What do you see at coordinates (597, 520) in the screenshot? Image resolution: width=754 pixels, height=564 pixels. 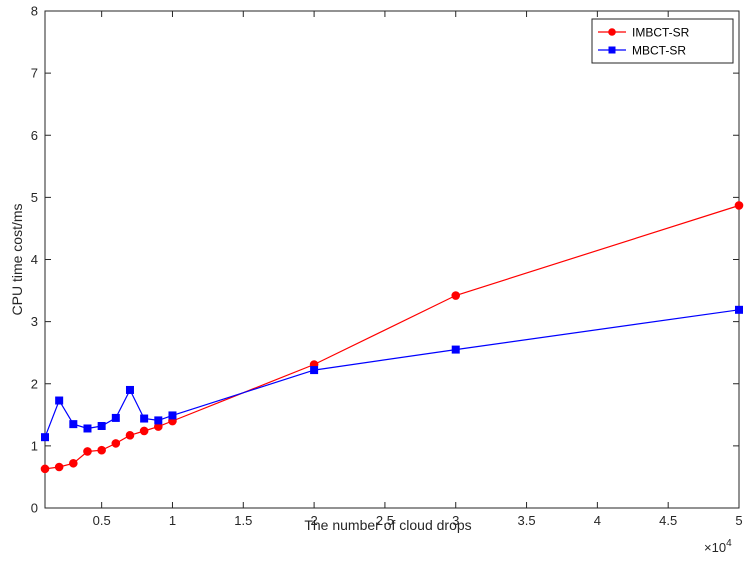 I see `x-tick-label: 4` at bounding box center [597, 520].